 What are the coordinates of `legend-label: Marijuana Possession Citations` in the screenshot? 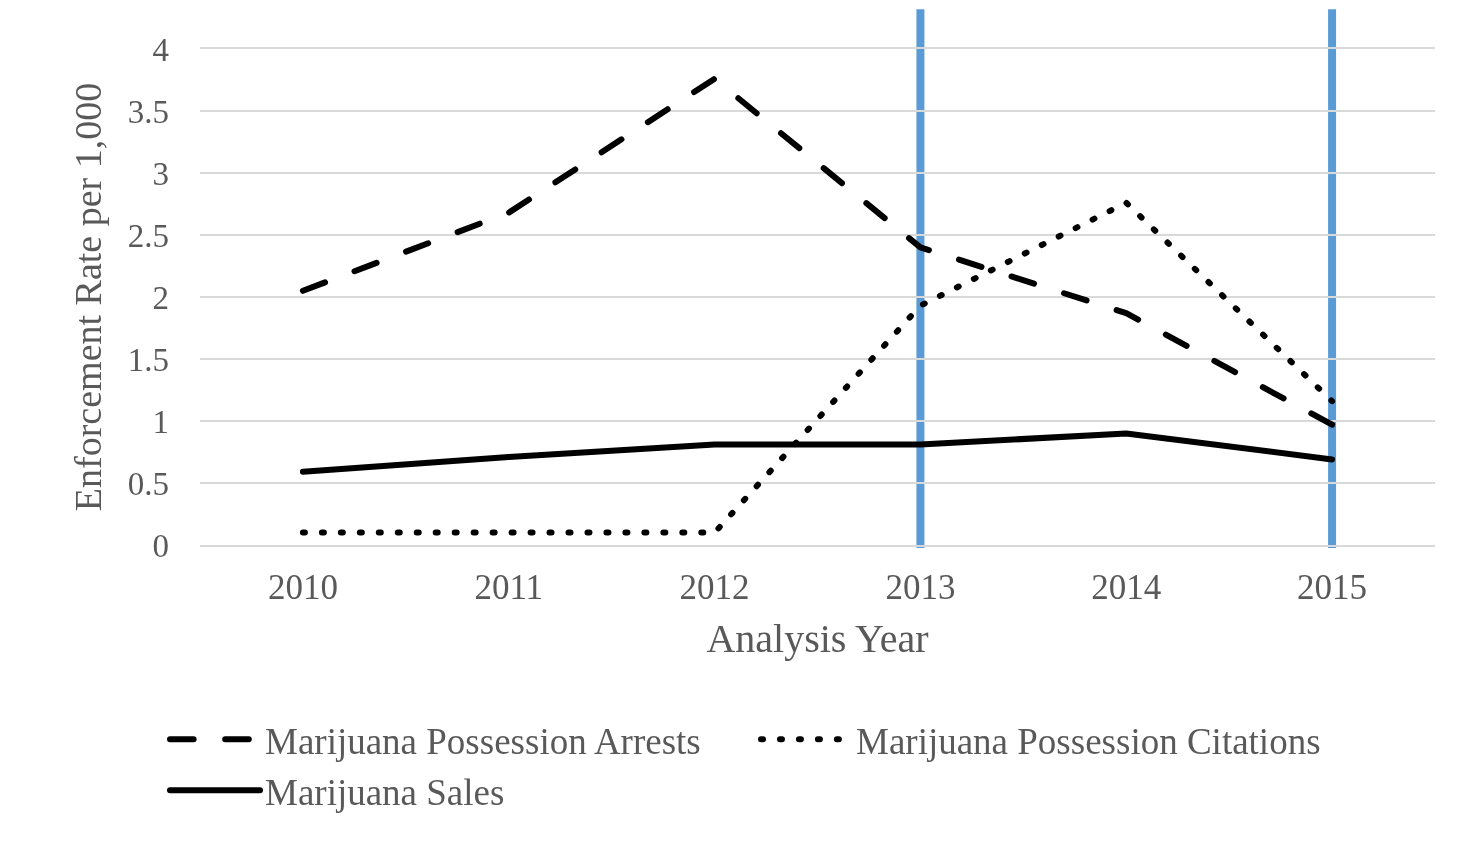 It's located at (1088, 741).